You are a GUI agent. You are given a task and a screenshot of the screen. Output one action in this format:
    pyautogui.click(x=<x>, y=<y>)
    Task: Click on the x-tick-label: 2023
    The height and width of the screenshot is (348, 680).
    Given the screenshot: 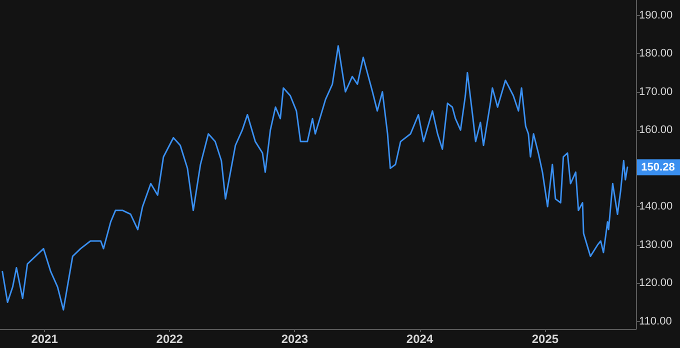 What is the action you would take?
    pyautogui.click(x=294, y=339)
    